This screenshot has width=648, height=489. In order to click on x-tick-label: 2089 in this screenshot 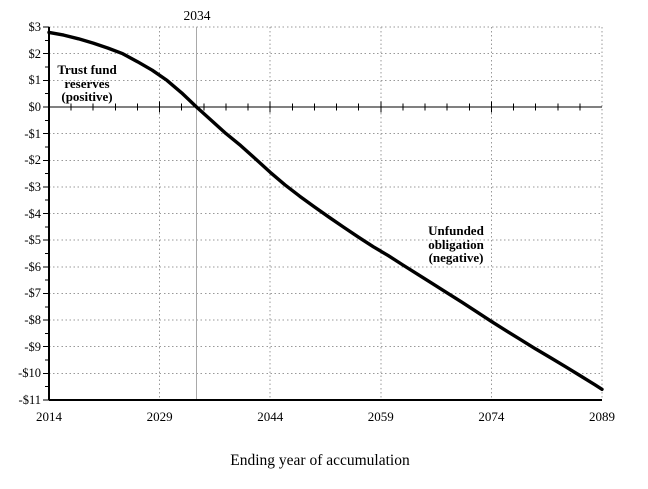, I will do `click(602, 416)`.